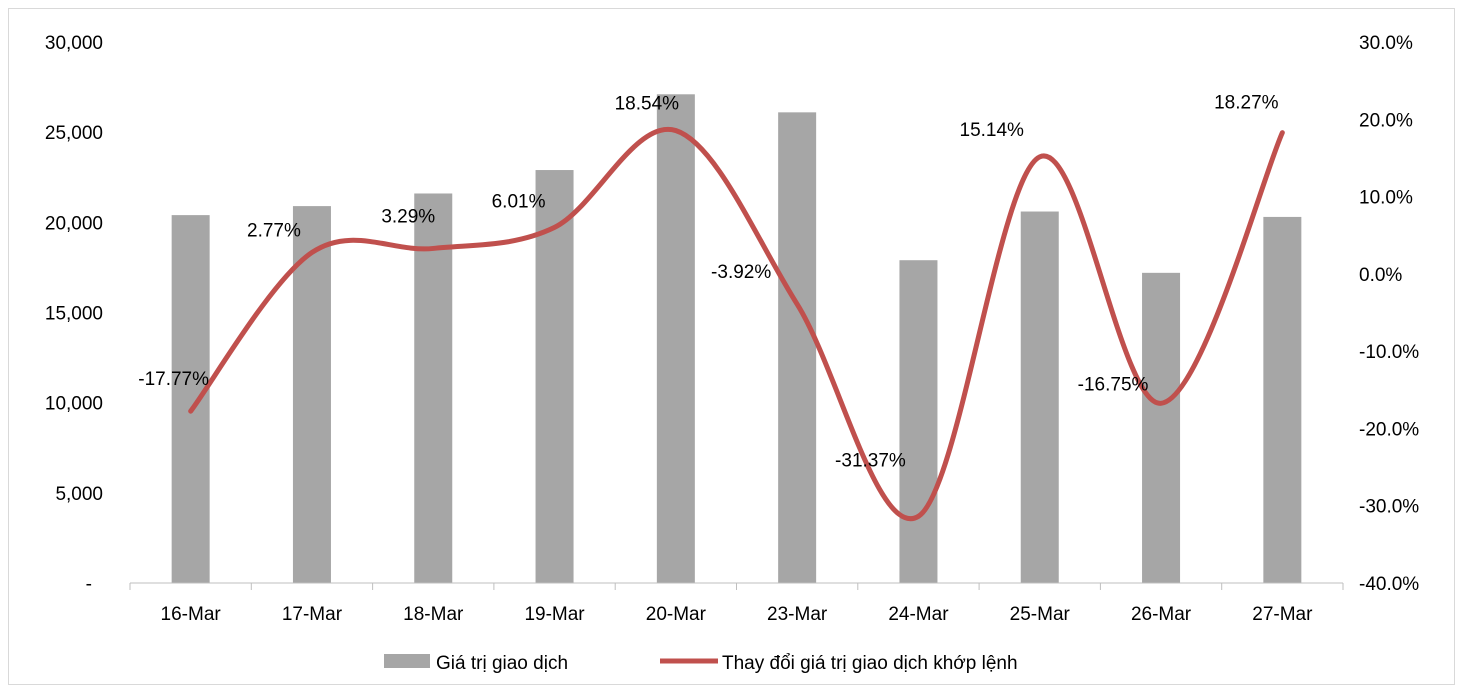 The height and width of the screenshot is (693, 1463). What do you see at coordinates (433, 614) in the screenshot?
I see `x-tick-label: 18-Mar` at bounding box center [433, 614].